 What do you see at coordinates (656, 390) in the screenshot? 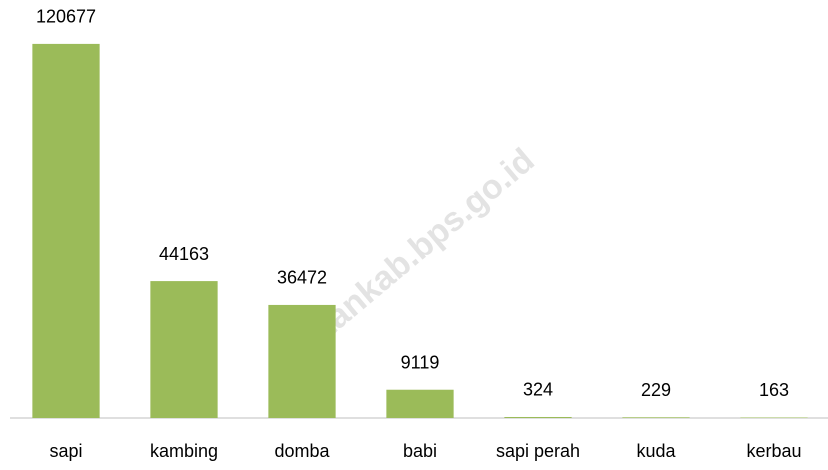
I see `data-label: 229` at bounding box center [656, 390].